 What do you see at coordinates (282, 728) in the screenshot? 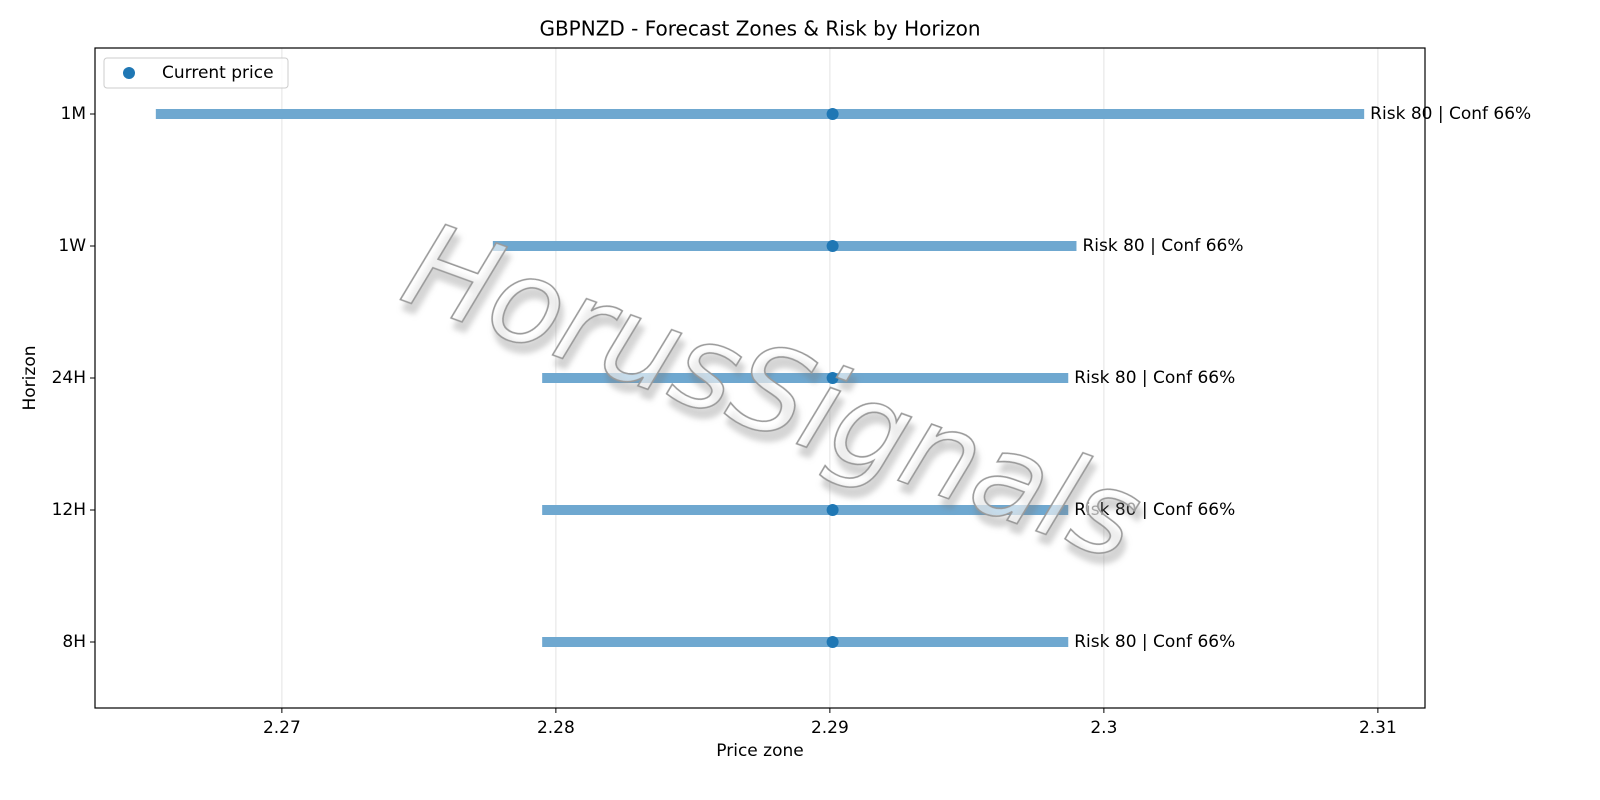
I see `x-tick-label: 2.27` at bounding box center [282, 728].